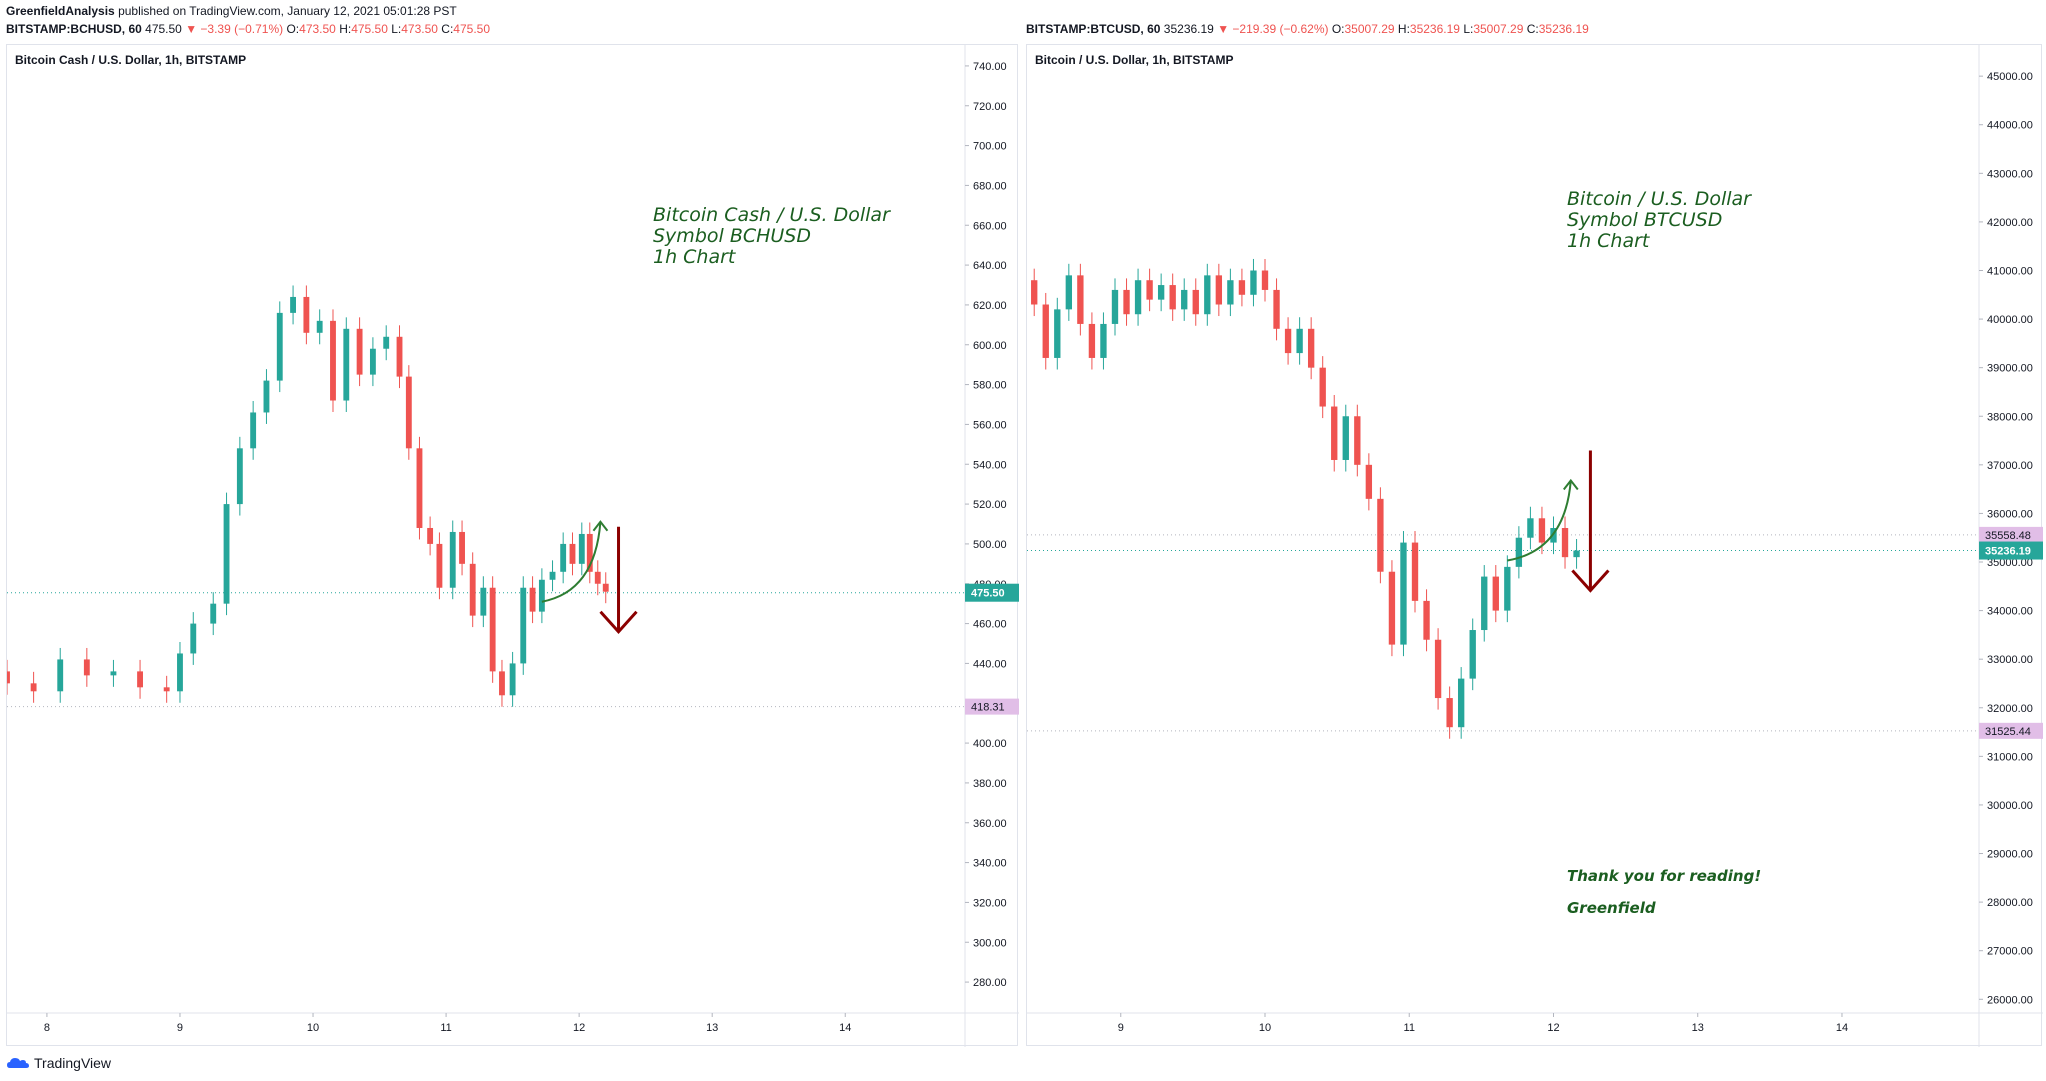 The image size is (2046, 1081). Describe the element at coordinates (2010, 126) in the screenshot. I see `y-tick-label: 44000.00` at that location.